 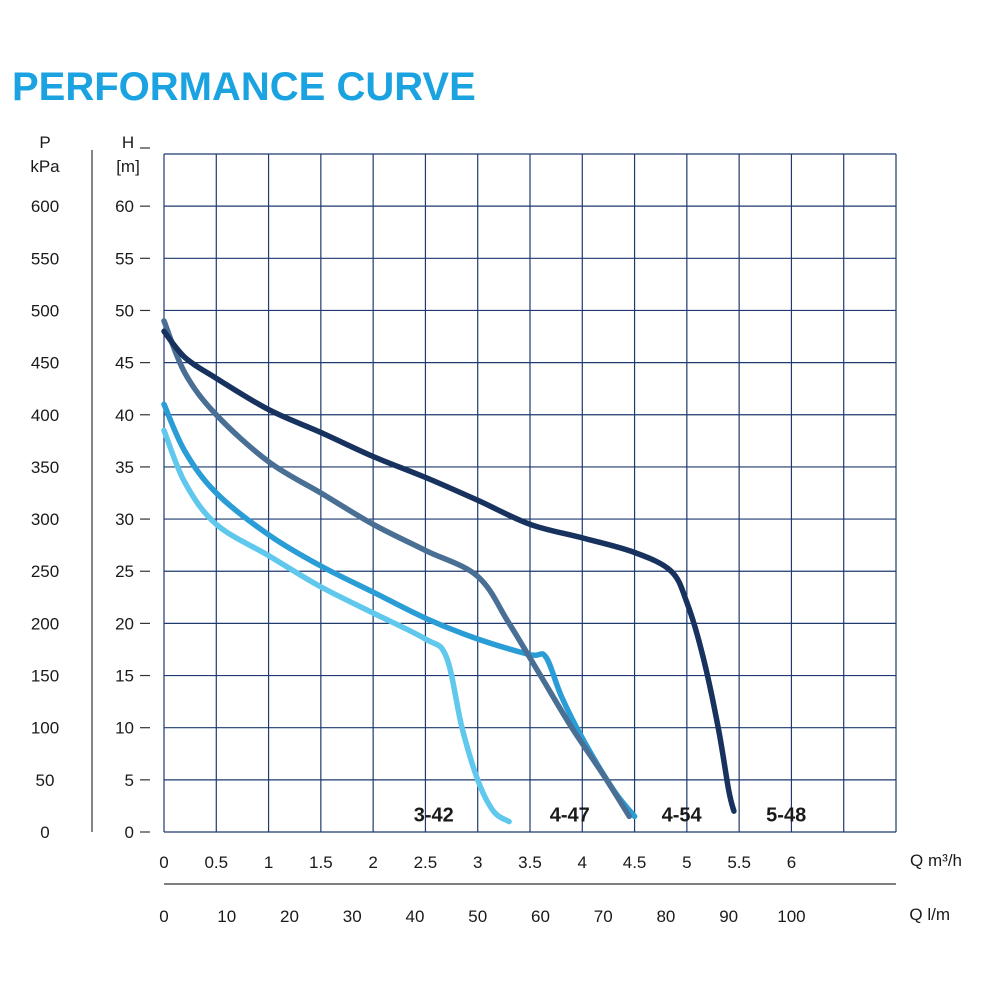 What do you see at coordinates (530, 862) in the screenshot?
I see `x-tick-label: 3.5` at bounding box center [530, 862].